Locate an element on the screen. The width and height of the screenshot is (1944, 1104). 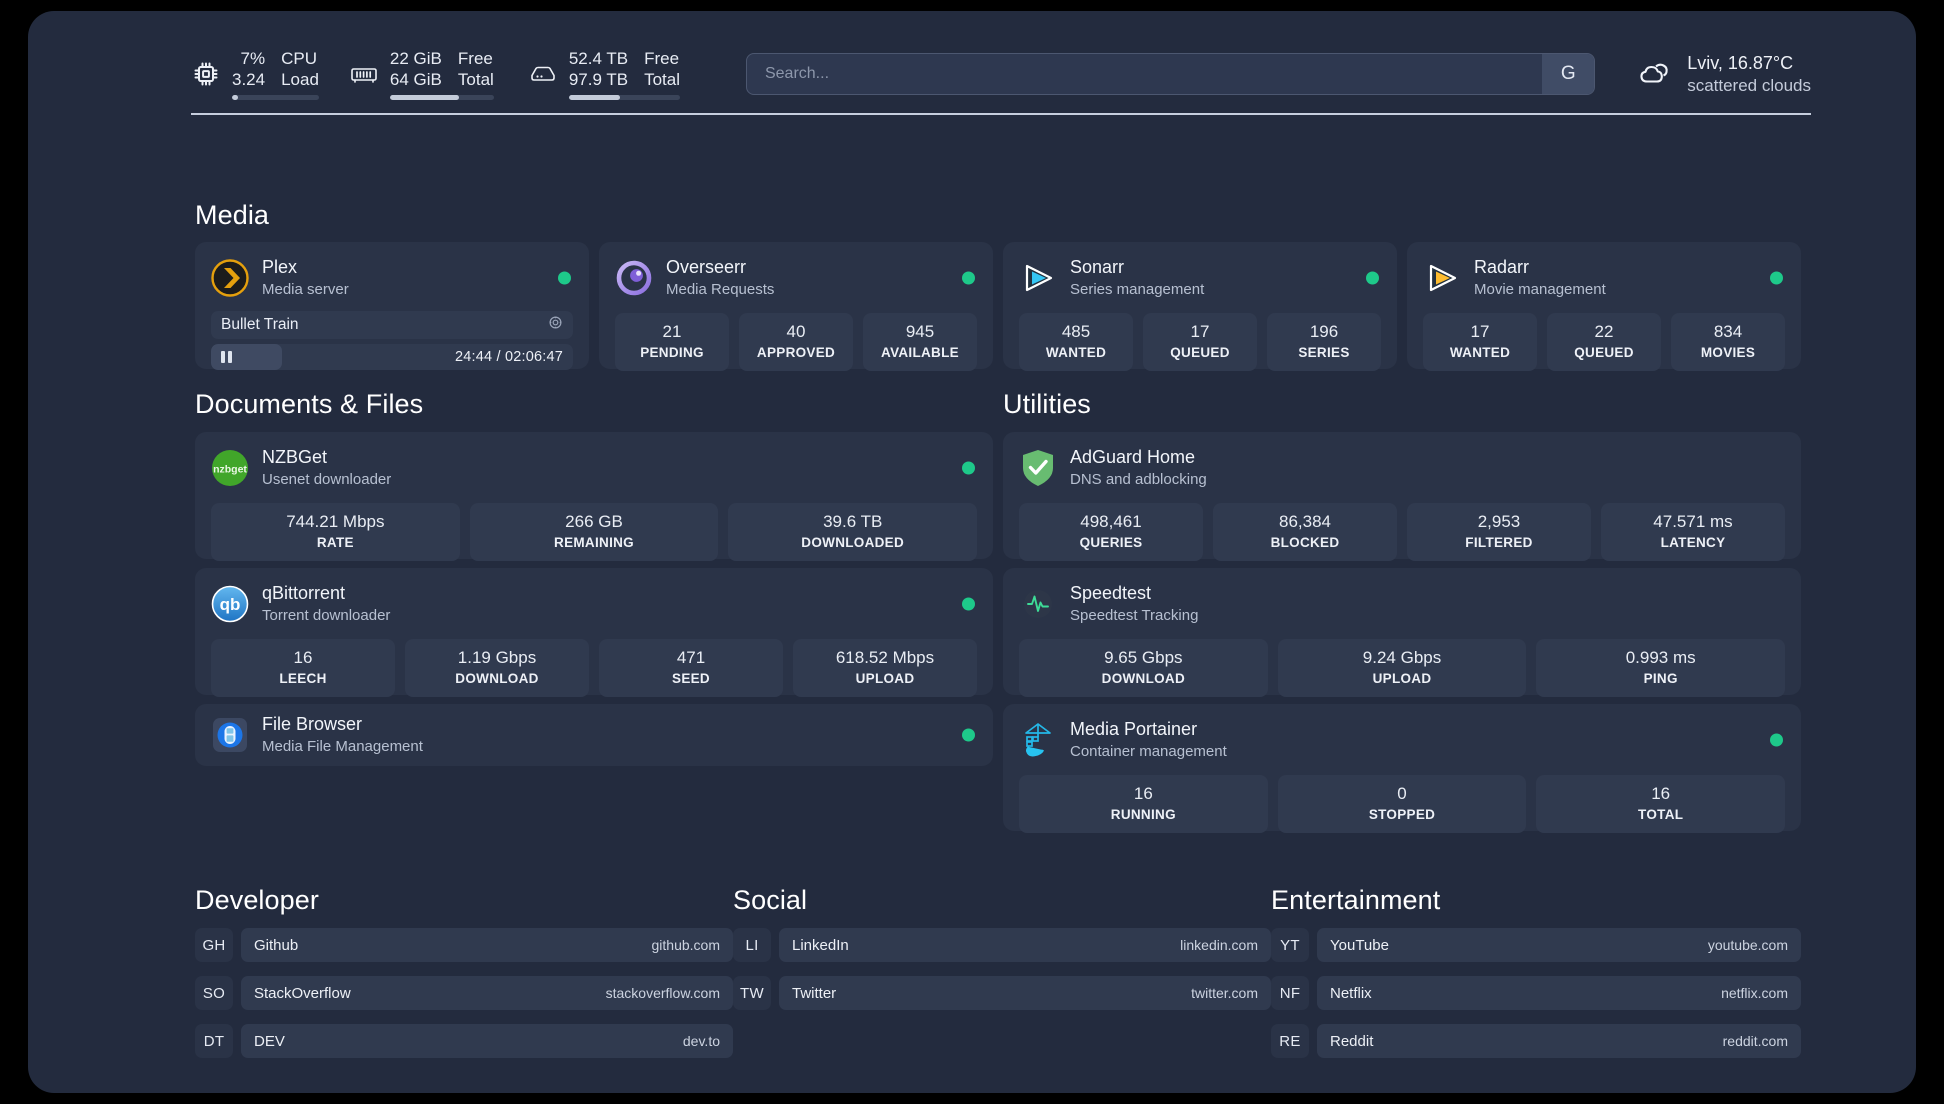
stat-tile: 0 STOPPED is located at coordinates (1402, 804).